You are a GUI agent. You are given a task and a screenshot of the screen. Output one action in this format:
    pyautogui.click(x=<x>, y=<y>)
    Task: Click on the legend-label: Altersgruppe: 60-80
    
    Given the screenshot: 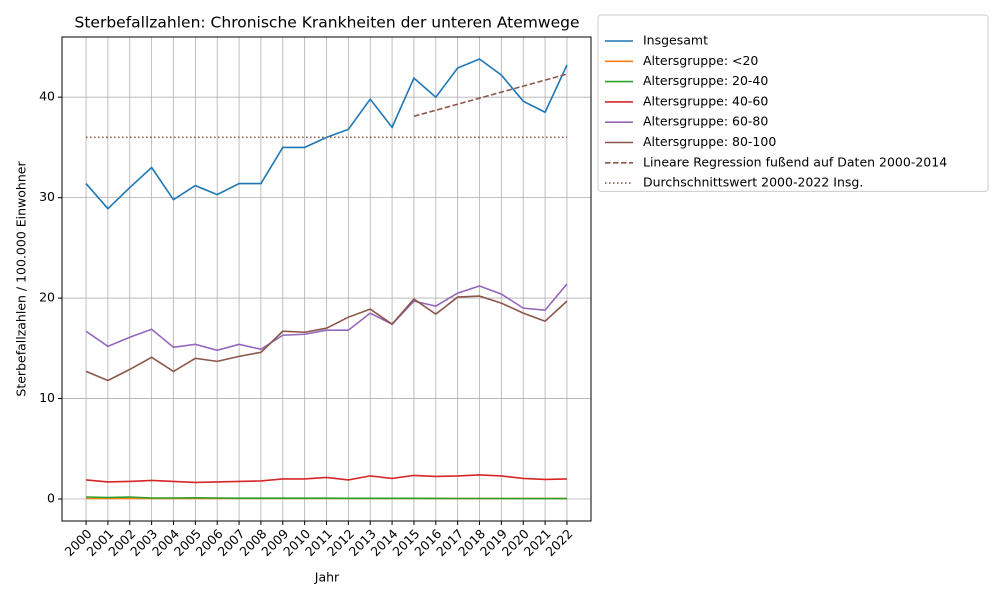 What is the action you would take?
    pyautogui.click(x=705, y=121)
    